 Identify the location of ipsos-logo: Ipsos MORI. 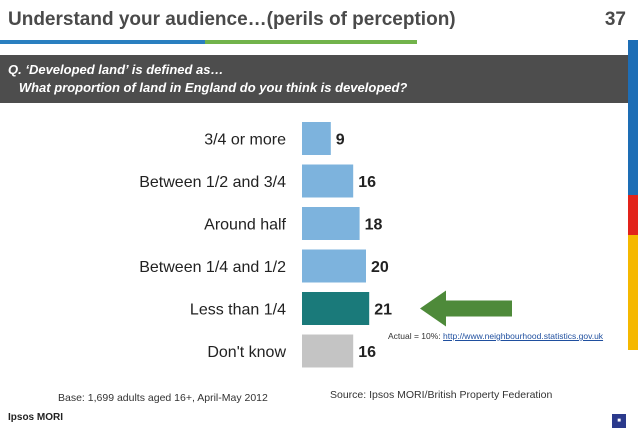
(36, 417).